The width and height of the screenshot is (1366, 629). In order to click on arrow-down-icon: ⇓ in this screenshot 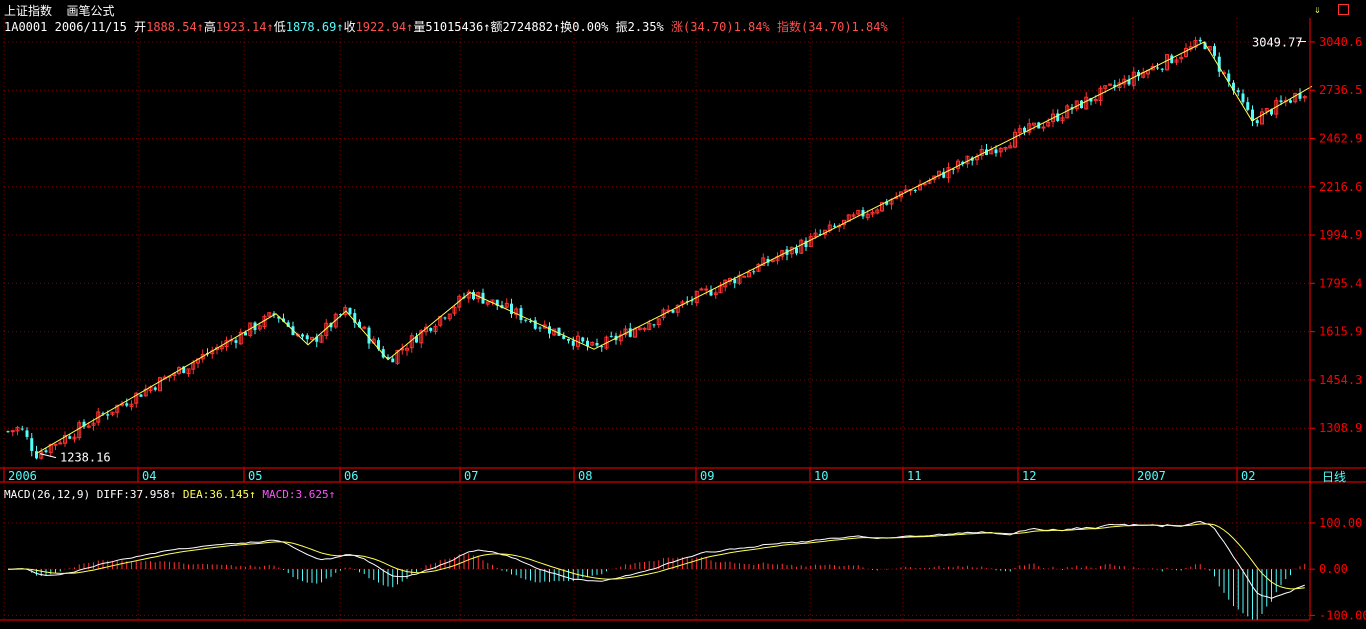, I will do `click(1317, 9)`.